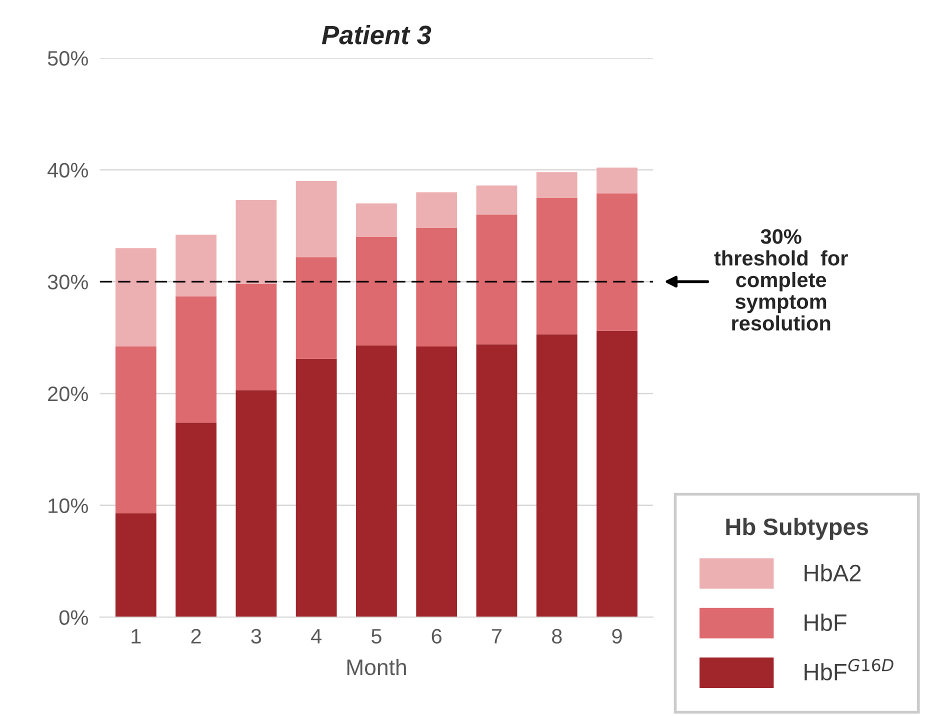  I want to click on x-axis-title: Month, so click(376, 667).